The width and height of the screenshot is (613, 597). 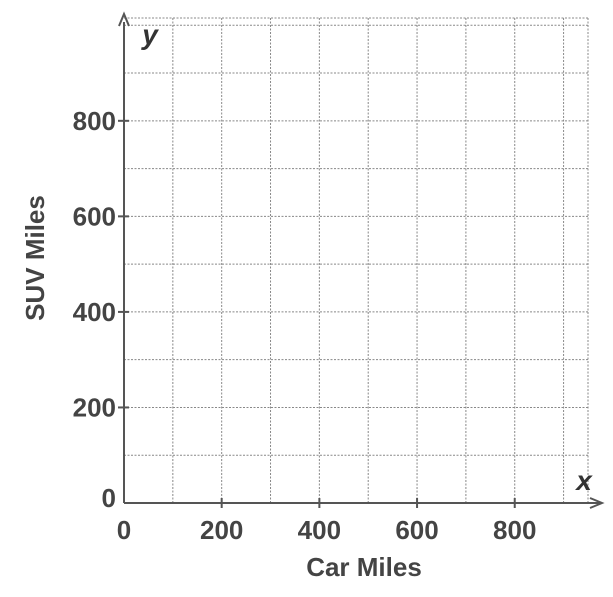 What do you see at coordinates (124, 19) in the screenshot?
I see `y-axis-arrow` at bounding box center [124, 19].